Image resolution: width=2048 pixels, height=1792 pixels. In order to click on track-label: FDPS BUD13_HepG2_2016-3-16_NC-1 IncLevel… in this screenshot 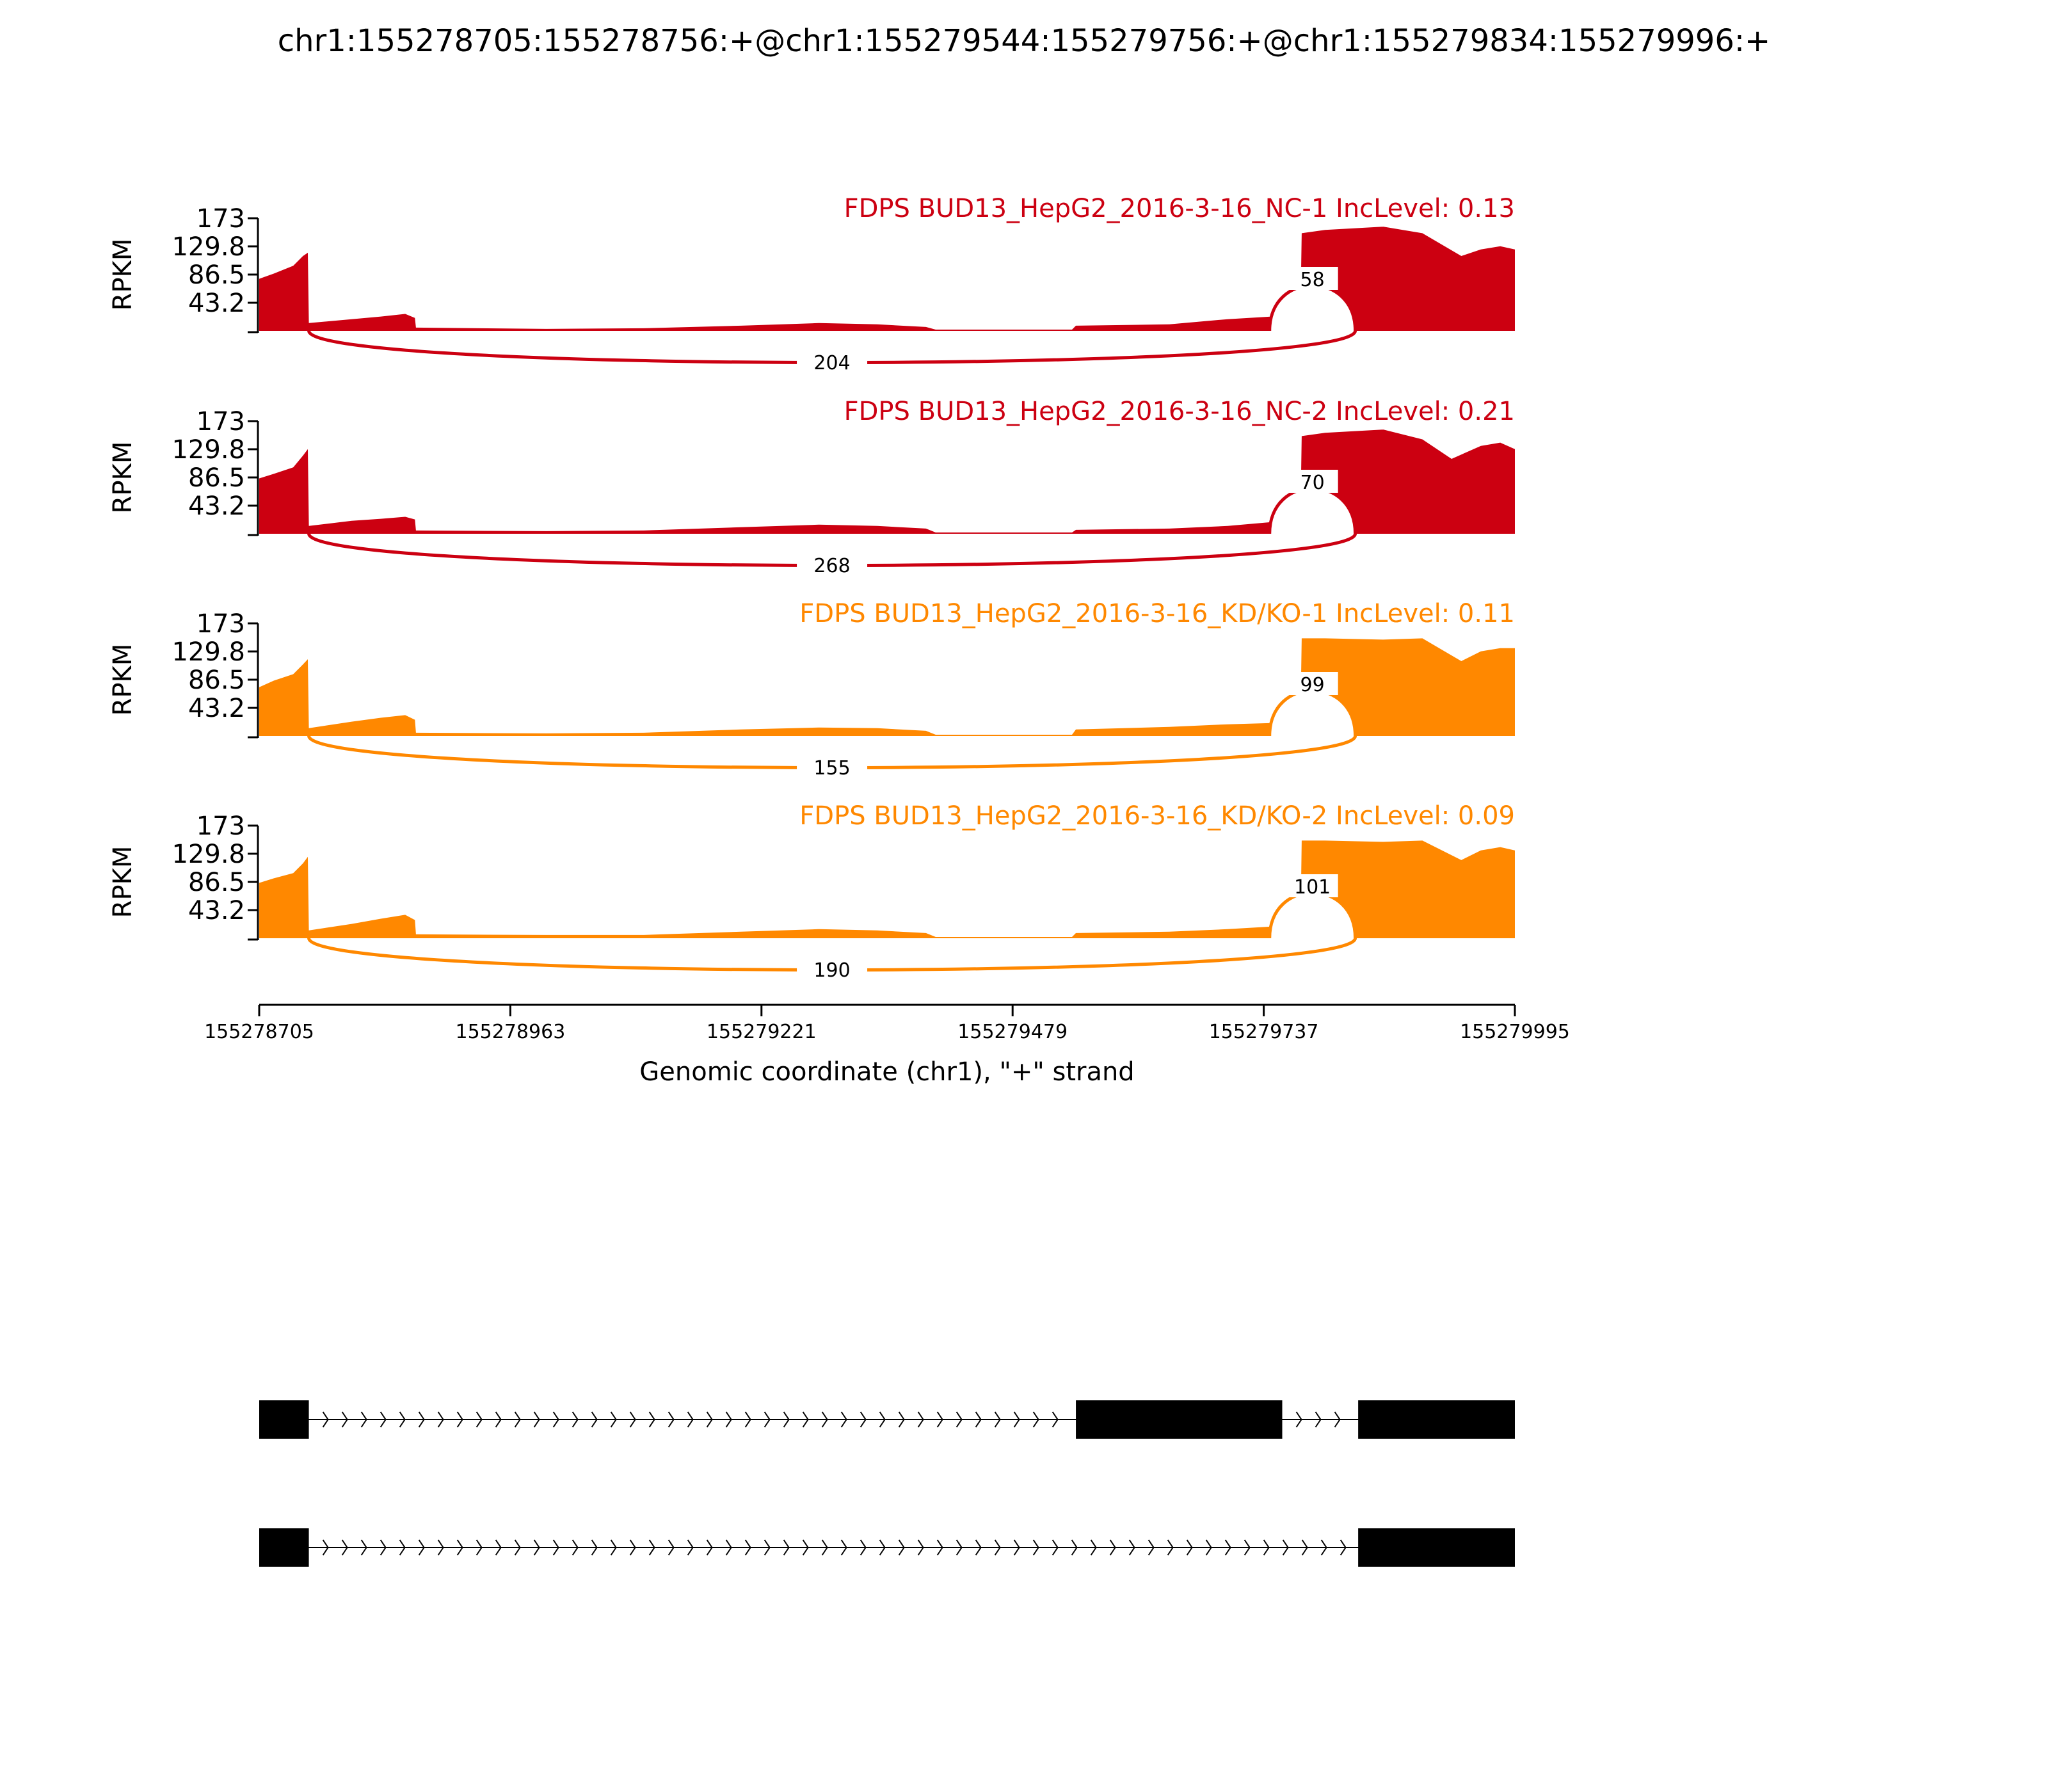, I will do `click(1179, 208)`.